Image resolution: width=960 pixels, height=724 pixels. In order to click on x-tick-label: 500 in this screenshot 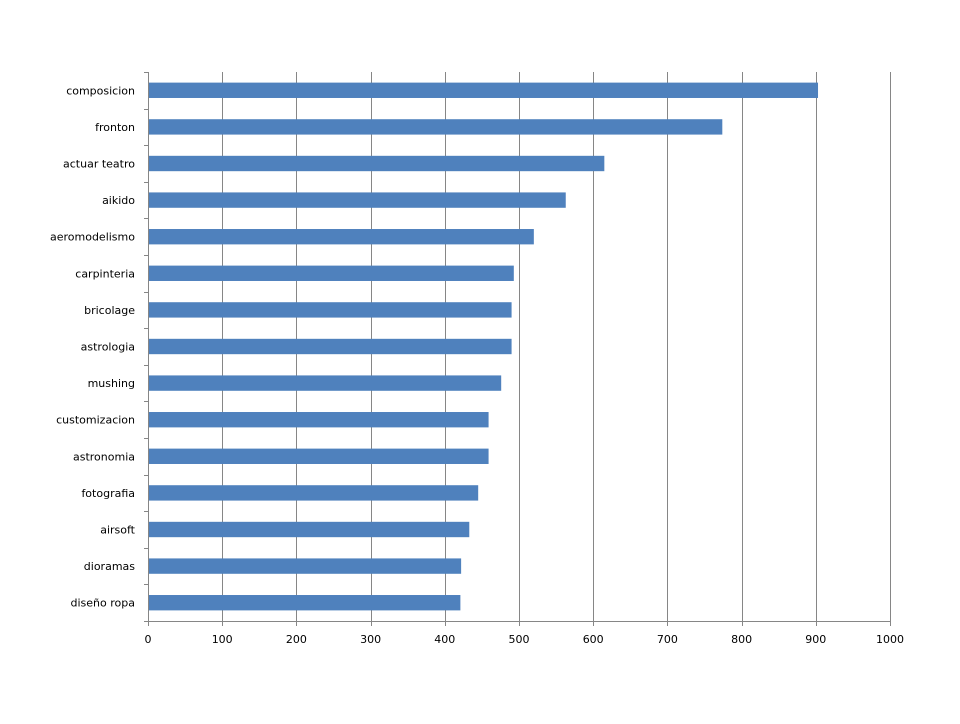, I will do `click(519, 639)`.